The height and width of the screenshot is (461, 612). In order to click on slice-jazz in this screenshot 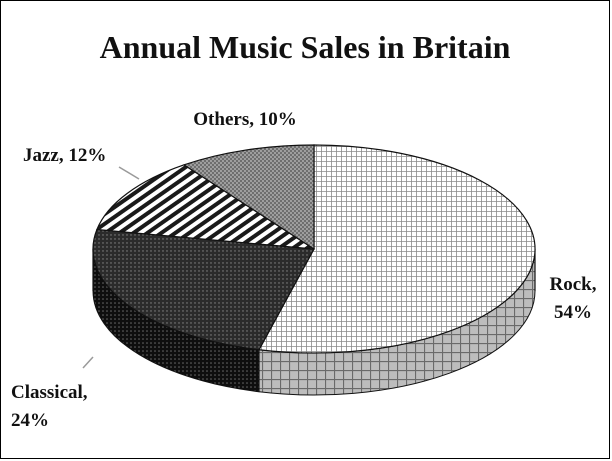, I will do `click(205, 207)`.